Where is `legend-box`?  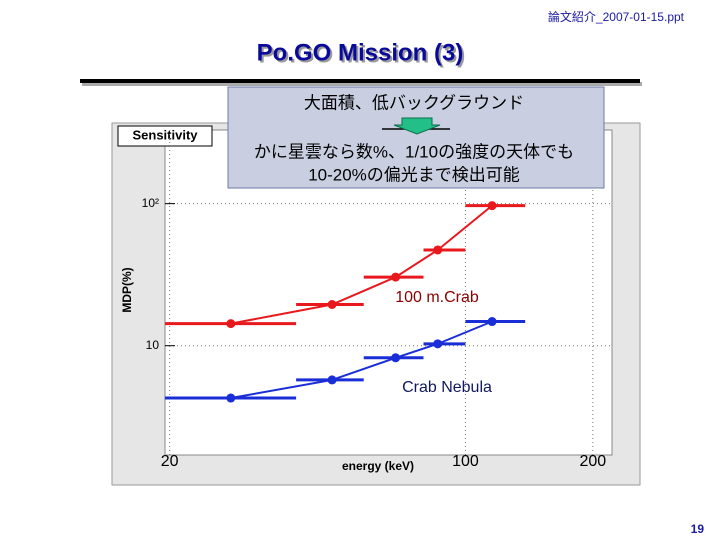
legend-box is located at coordinates (165, 136).